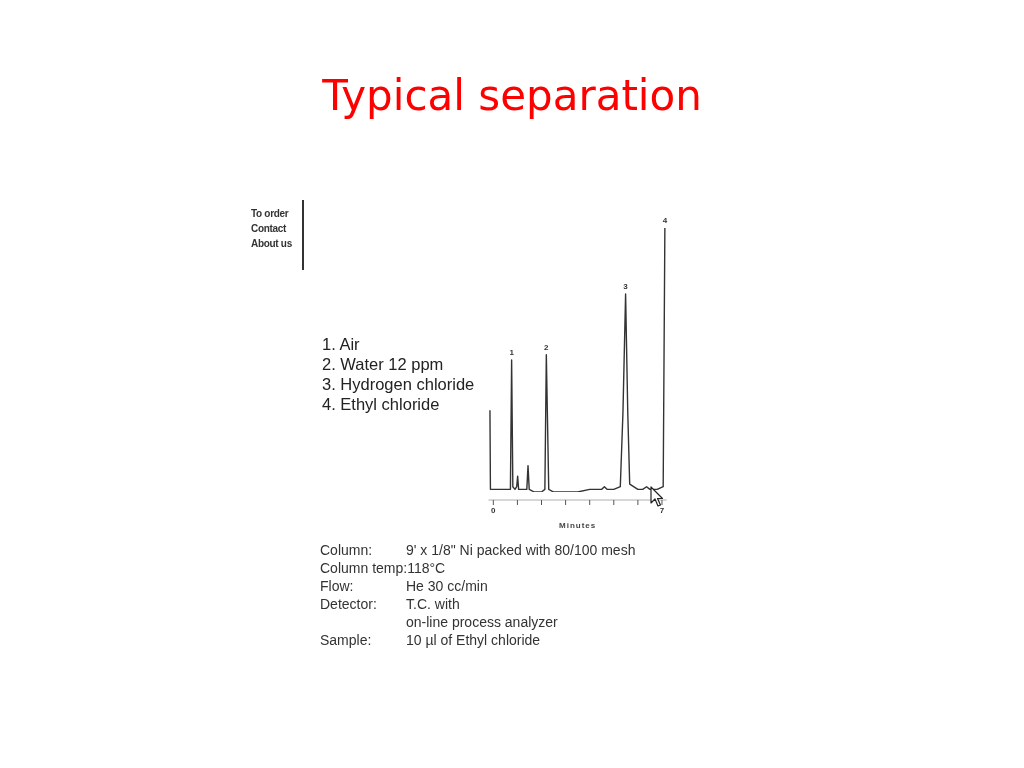 The image size is (1024, 768). Describe the element at coordinates (346, 550) in the screenshot. I see `text: Column:` at that location.